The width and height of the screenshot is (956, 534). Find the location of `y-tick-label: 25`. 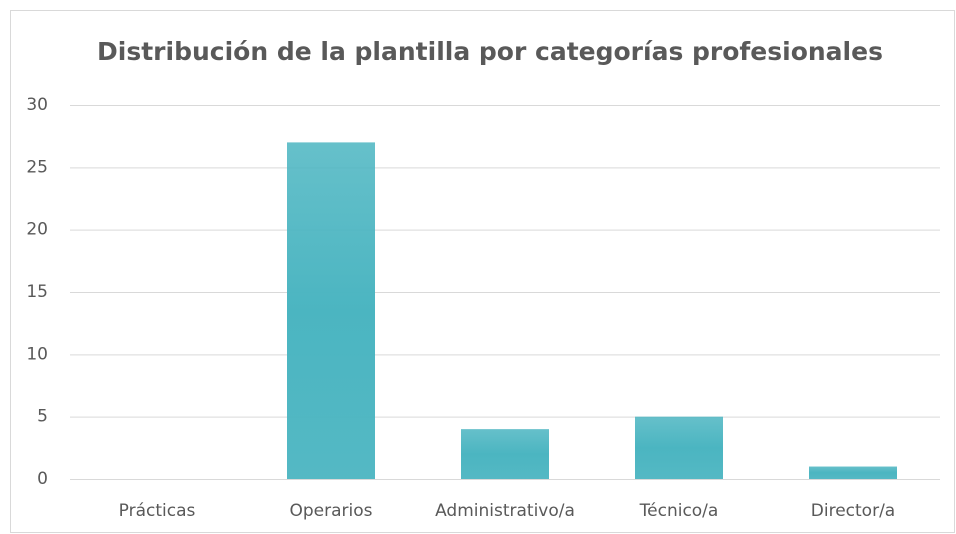

y-tick-label: 25 is located at coordinates (37, 167).